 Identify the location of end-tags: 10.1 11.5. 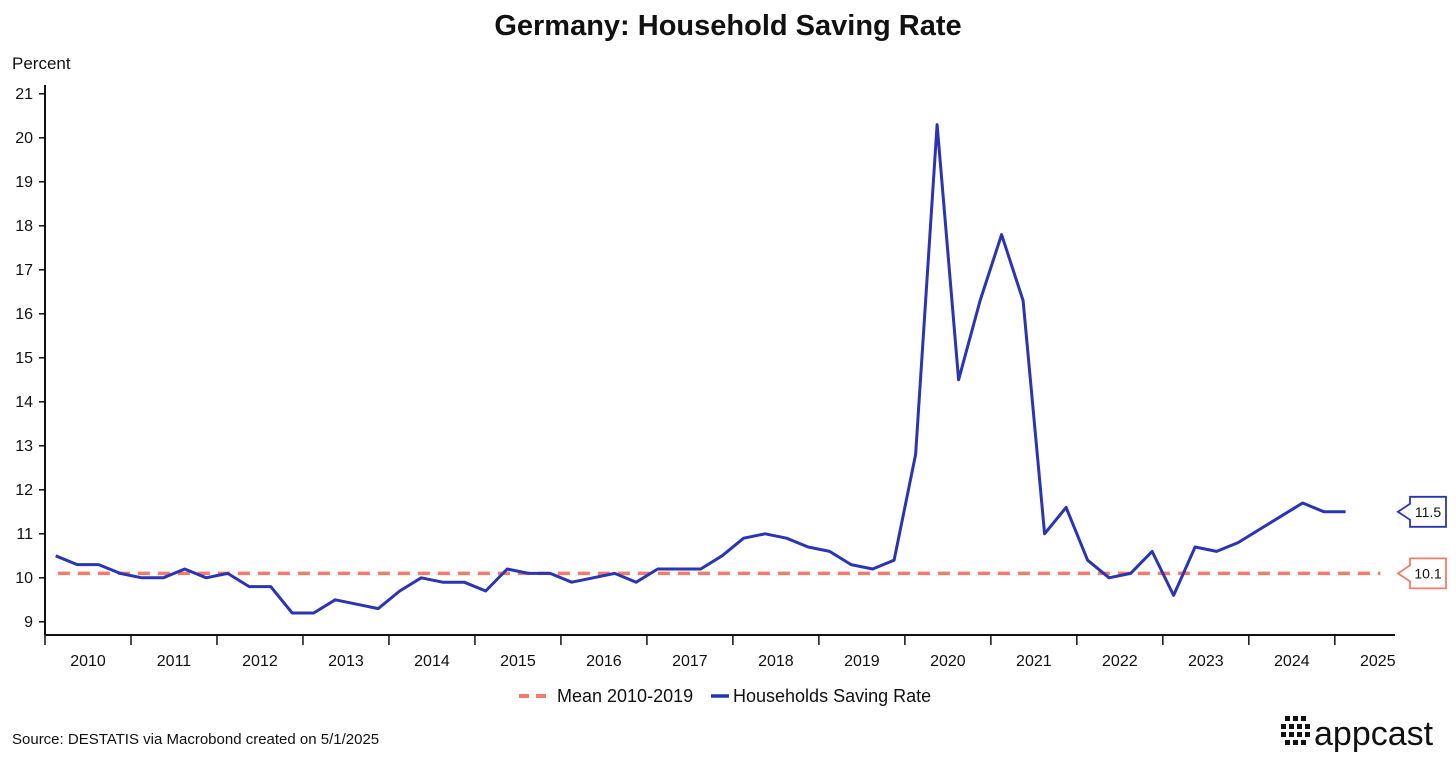
(1421, 542).